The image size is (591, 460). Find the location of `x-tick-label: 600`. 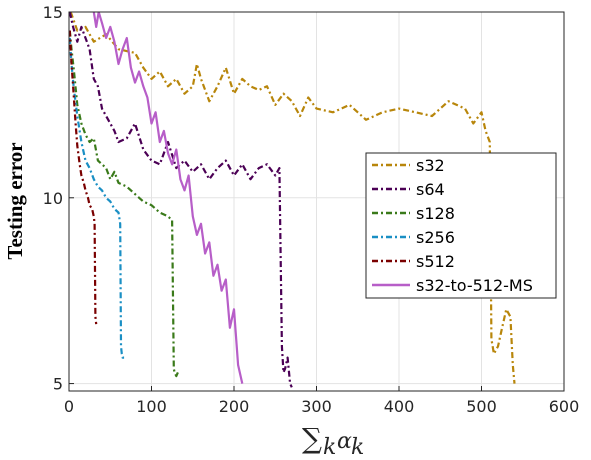

x-tick-label: 600 is located at coordinates (564, 406).